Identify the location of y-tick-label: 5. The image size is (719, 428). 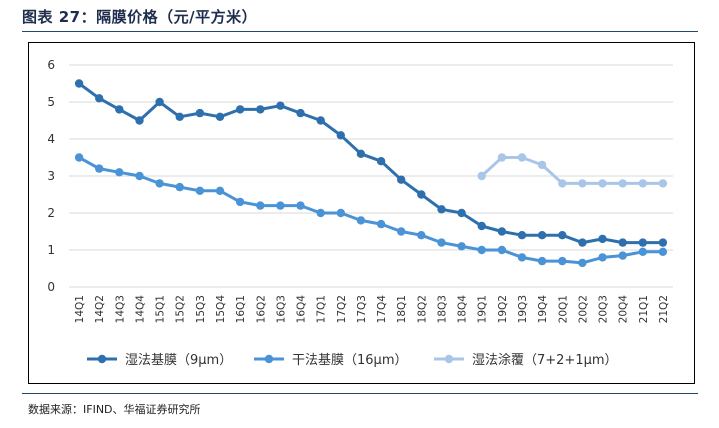
(51, 102).